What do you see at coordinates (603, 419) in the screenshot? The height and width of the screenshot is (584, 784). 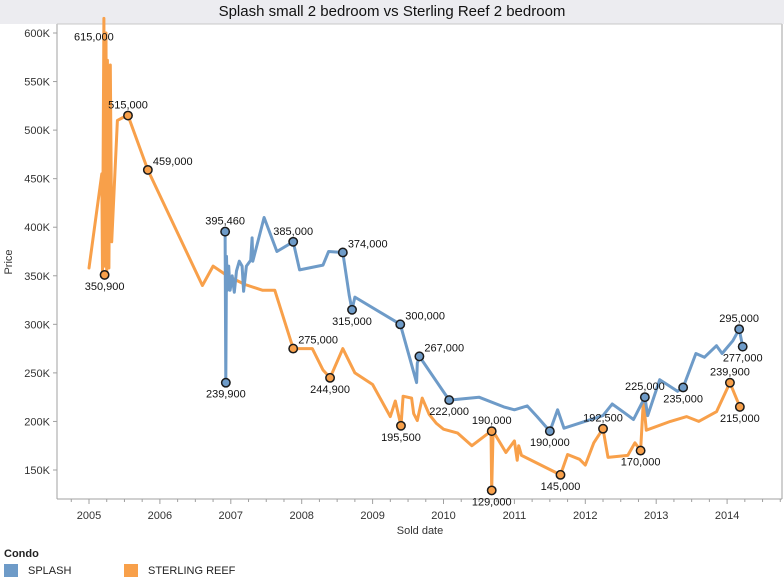 I see `data-label-sterling-reef: 192,500` at bounding box center [603, 419].